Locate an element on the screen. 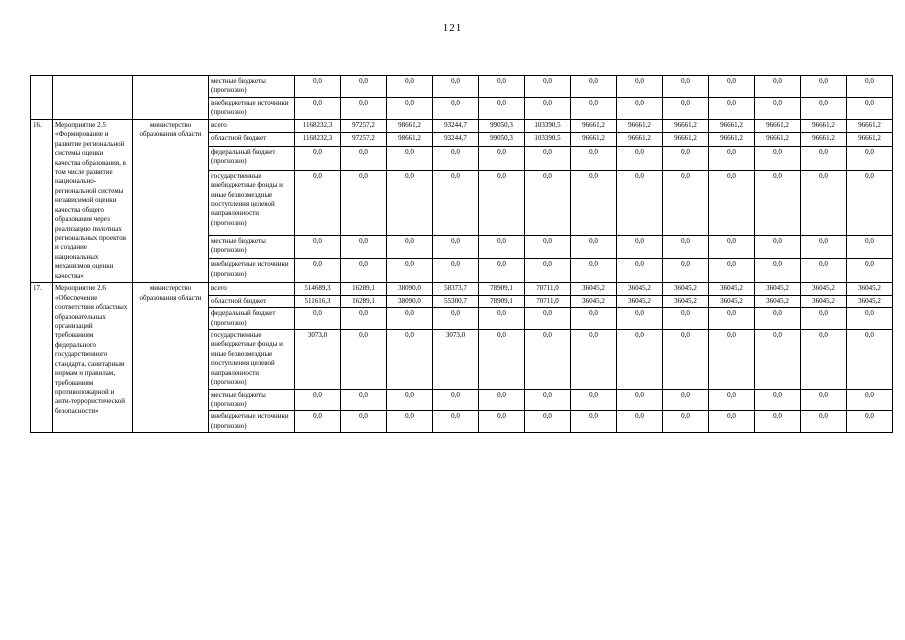 The height and width of the screenshot is (640, 905). value-cell: 16289,1 is located at coordinates (363, 289).